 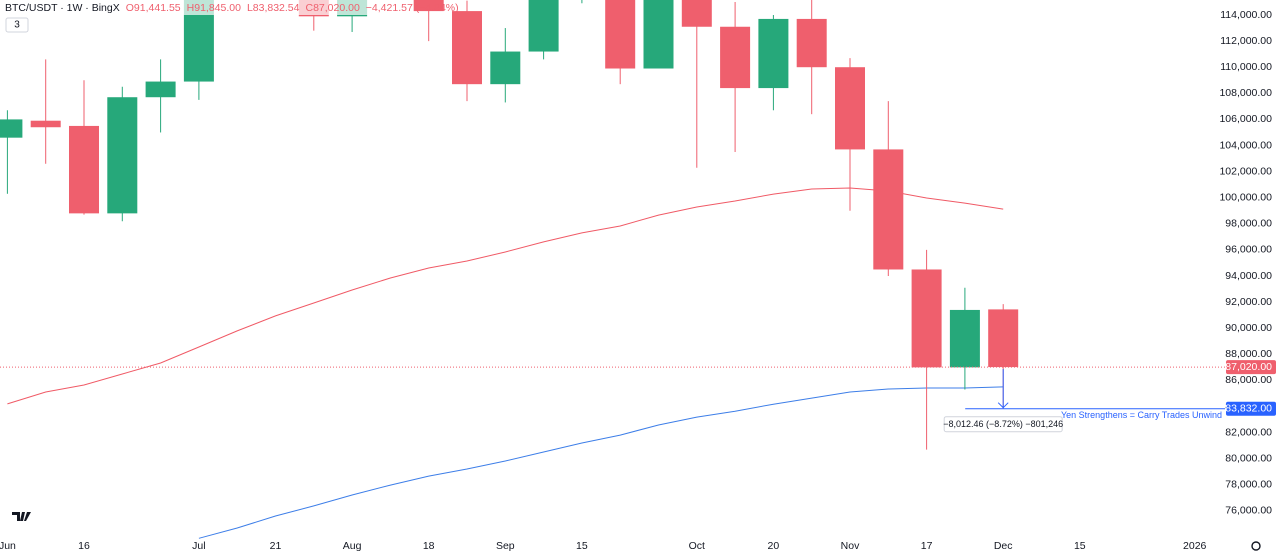 I want to click on measure-arrowhead, so click(x=1003, y=405).